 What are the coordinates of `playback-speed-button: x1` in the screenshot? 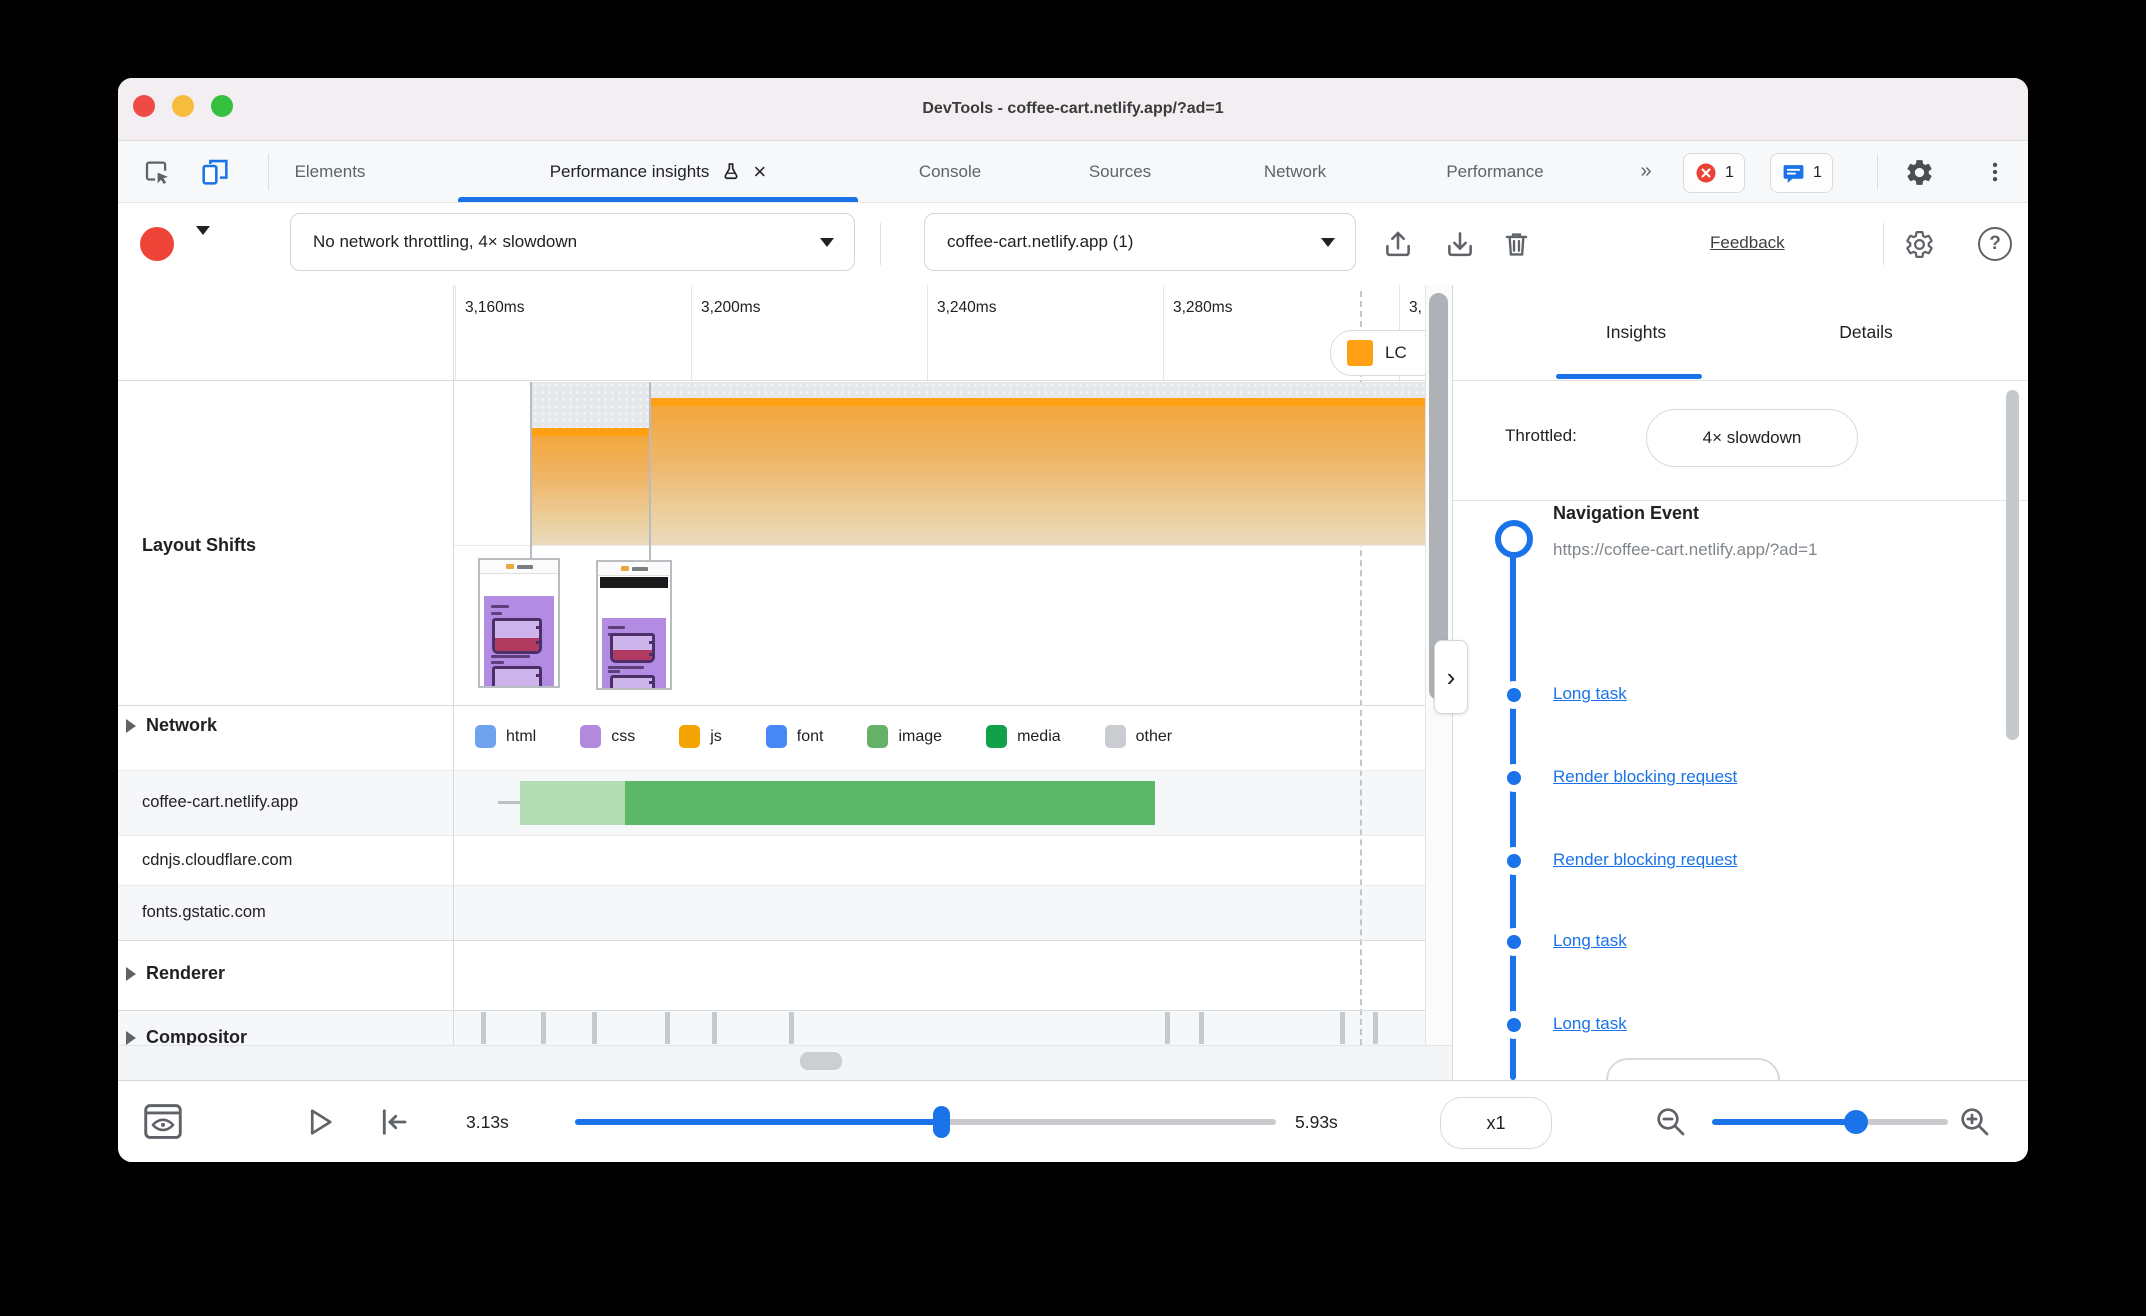 It's located at (1496, 1123).